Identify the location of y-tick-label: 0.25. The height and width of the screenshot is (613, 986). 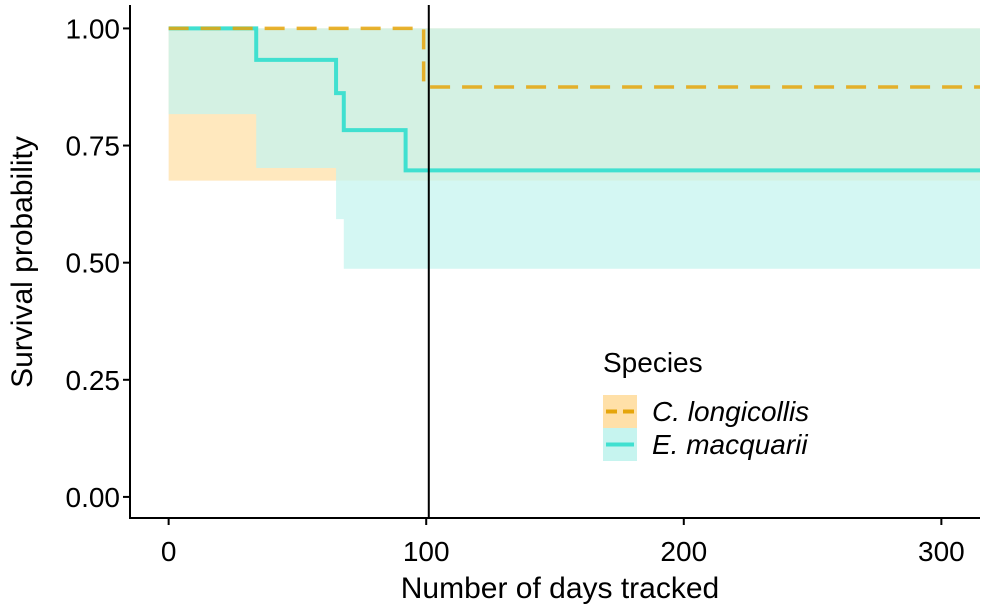
(93, 380).